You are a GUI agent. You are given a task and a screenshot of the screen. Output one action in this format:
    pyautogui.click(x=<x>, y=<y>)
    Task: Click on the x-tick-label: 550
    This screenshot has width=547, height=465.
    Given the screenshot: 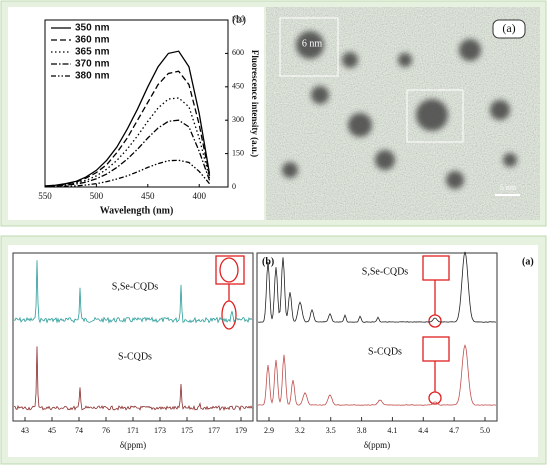 What is the action you would take?
    pyautogui.click(x=45, y=196)
    